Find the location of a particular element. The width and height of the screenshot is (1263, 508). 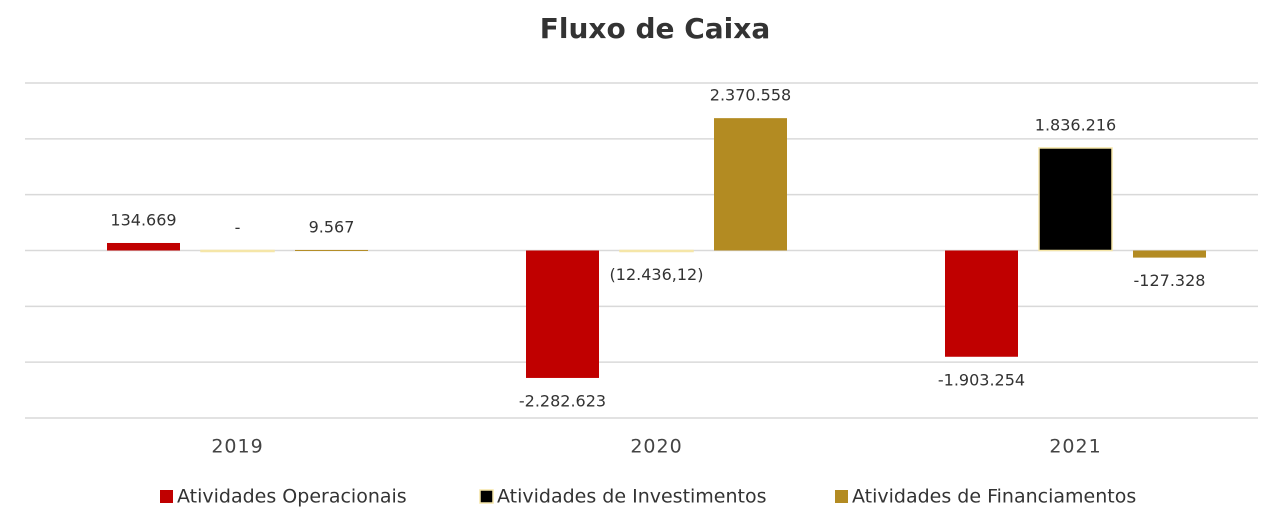

data-label: (12.436,12) is located at coordinates (657, 274).